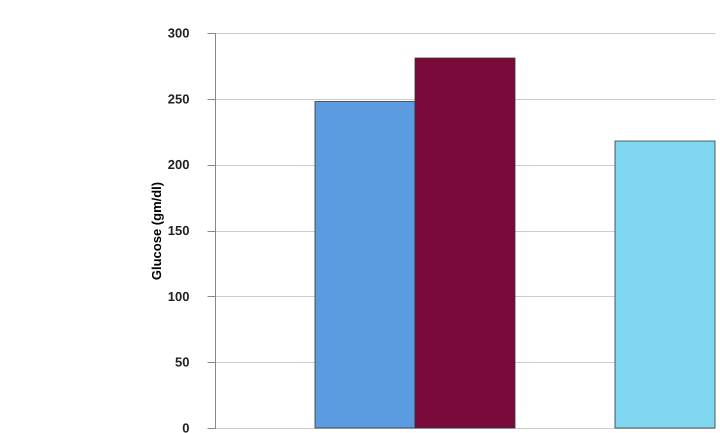 This screenshot has height=433, width=720. Describe the element at coordinates (179, 164) in the screenshot. I see `y-tick-label: 200` at that location.